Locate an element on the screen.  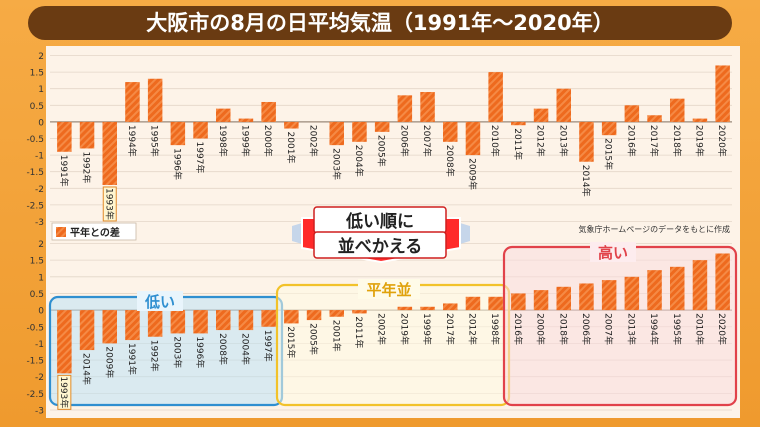
x-tick-label: 2014年 is located at coordinates (87, 369).